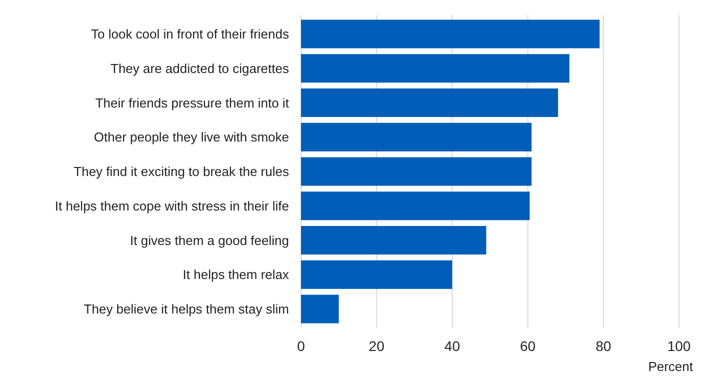 This screenshot has height=383, width=709. What do you see at coordinates (190, 34) in the screenshot?
I see `y-tick-label: To look cool in front of their friends` at bounding box center [190, 34].